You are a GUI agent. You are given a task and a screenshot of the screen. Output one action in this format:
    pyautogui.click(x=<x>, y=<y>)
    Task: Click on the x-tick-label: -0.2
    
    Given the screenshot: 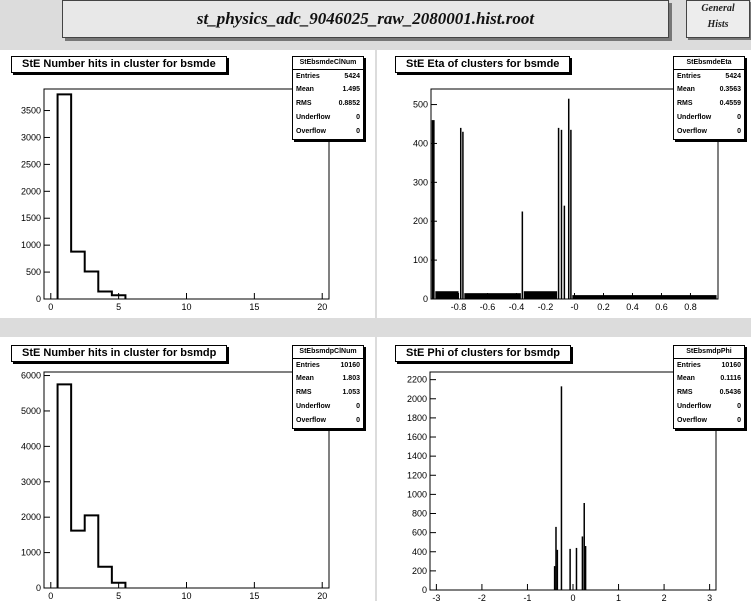 What is the action you would take?
    pyautogui.click(x=546, y=307)
    